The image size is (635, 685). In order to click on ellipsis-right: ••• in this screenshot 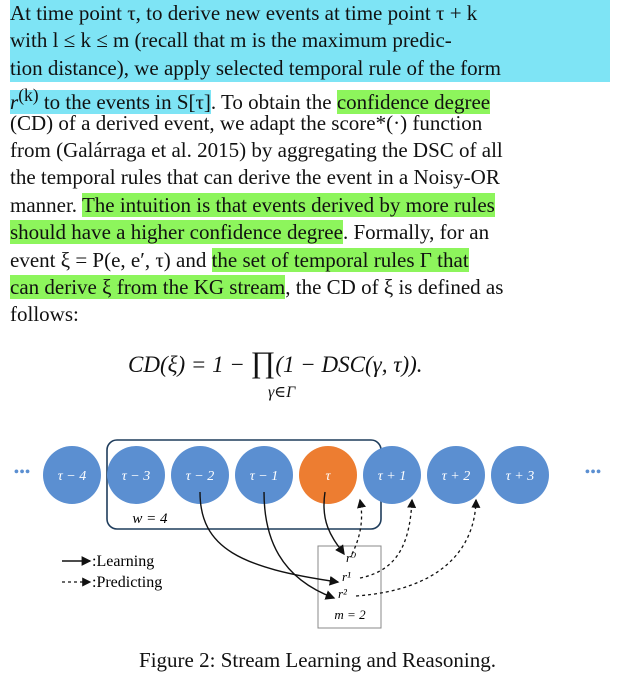, I will do `click(593, 472)`.